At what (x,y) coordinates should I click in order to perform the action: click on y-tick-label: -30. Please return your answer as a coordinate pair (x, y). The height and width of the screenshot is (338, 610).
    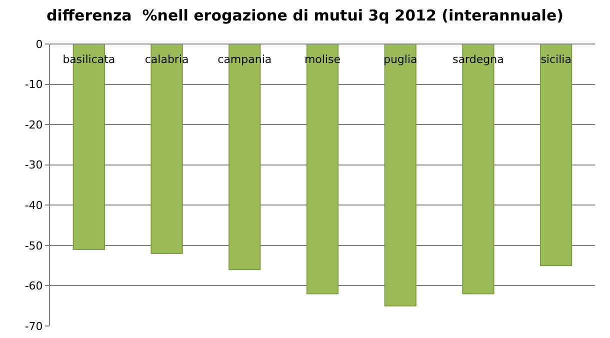
    Looking at the image, I should click on (33, 165).